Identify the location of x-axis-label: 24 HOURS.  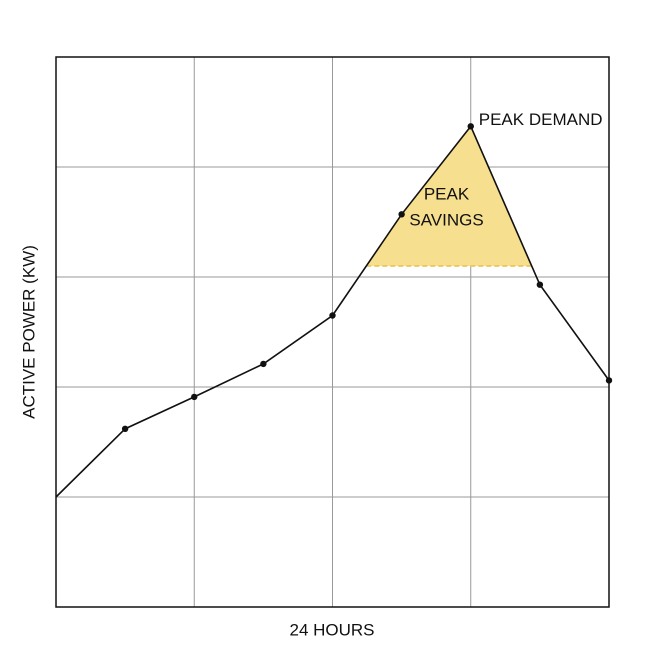
(331, 629).